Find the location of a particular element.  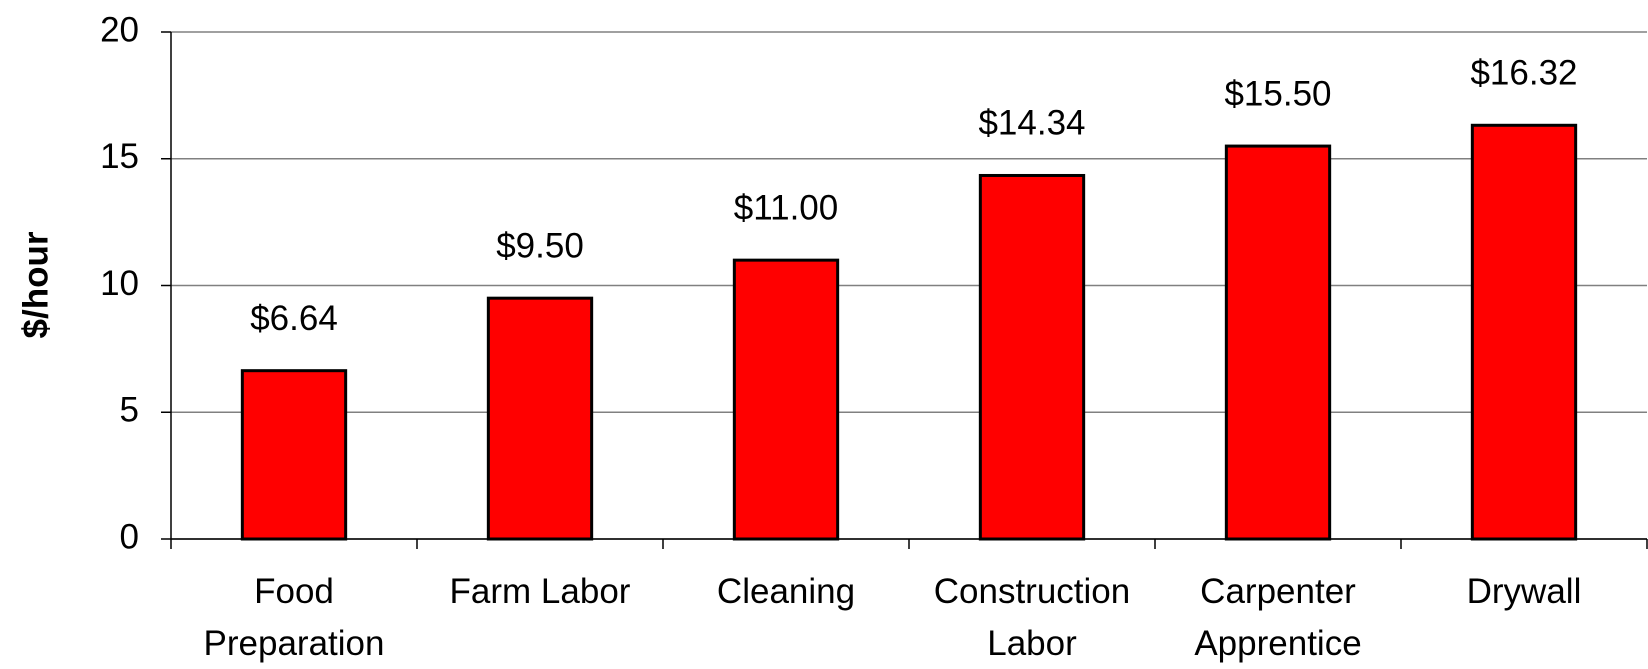

y-tick-label: 15 is located at coordinates (119, 156).